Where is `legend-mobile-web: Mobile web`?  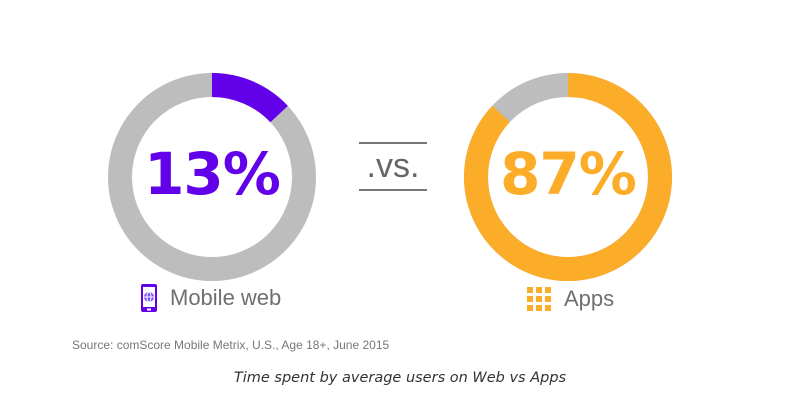 legend-mobile-web: Mobile web is located at coordinates (210, 298).